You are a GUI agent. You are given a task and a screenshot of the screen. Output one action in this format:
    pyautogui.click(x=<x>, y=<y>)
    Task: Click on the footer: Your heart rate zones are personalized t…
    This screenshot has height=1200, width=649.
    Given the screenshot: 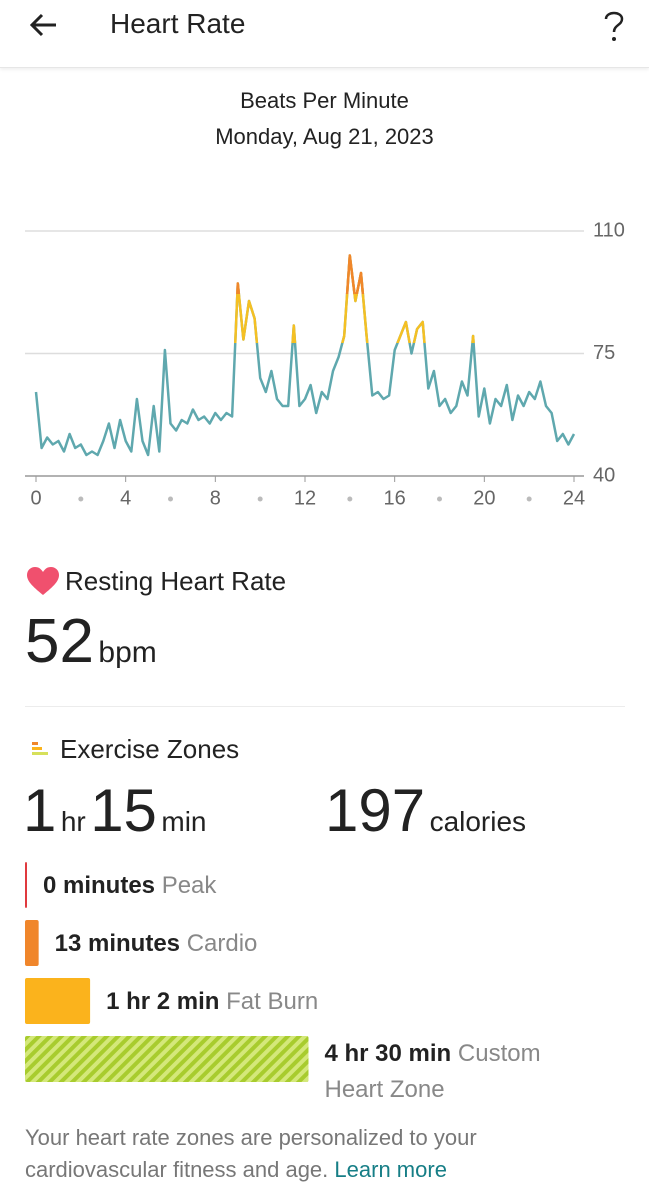 What is the action you would take?
    pyautogui.click(x=305, y=1154)
    